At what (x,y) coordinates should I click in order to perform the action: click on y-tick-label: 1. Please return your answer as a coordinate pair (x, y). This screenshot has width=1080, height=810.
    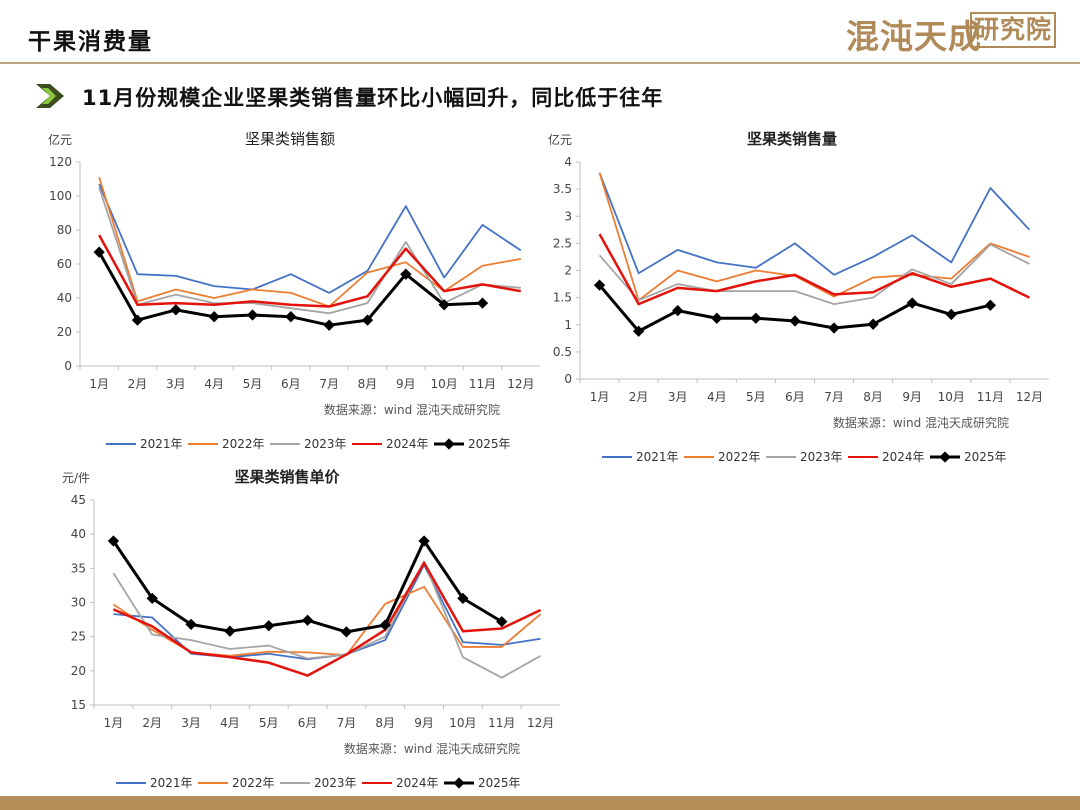
    Looking at the image, I should click on (568, 325).